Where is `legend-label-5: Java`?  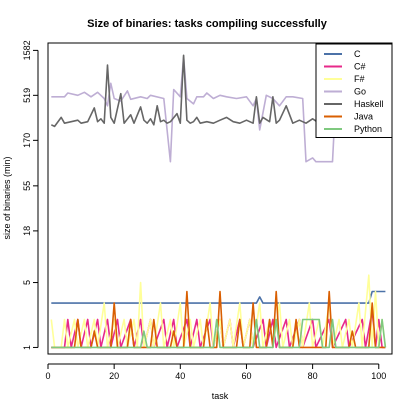
legend-label-5: Java is located at coordinates (363, 117).